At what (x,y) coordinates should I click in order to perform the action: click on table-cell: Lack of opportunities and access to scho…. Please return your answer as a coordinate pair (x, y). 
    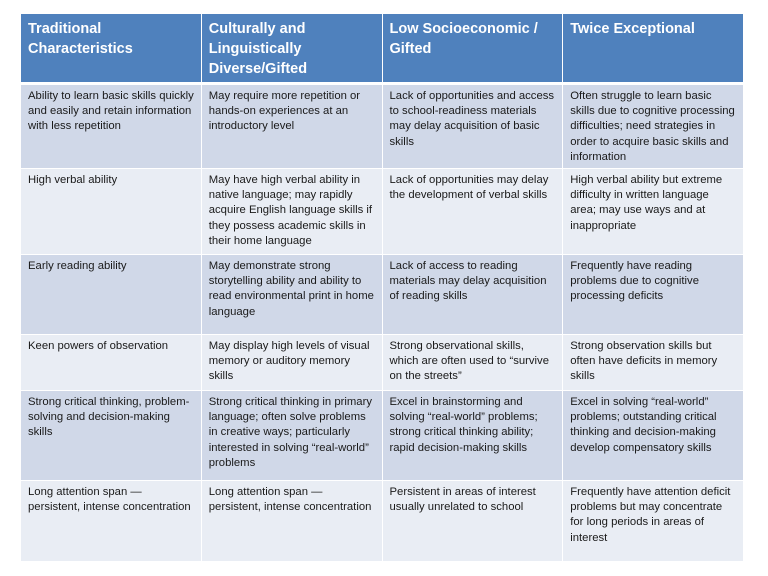
    Looking at the image, I should click on (472, 126).